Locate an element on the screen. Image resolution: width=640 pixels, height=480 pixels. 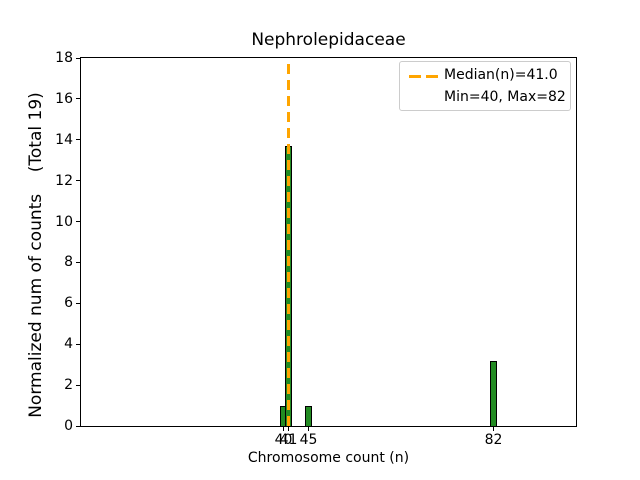
histogram-bar-n82 is located at coordinates (493, 393).